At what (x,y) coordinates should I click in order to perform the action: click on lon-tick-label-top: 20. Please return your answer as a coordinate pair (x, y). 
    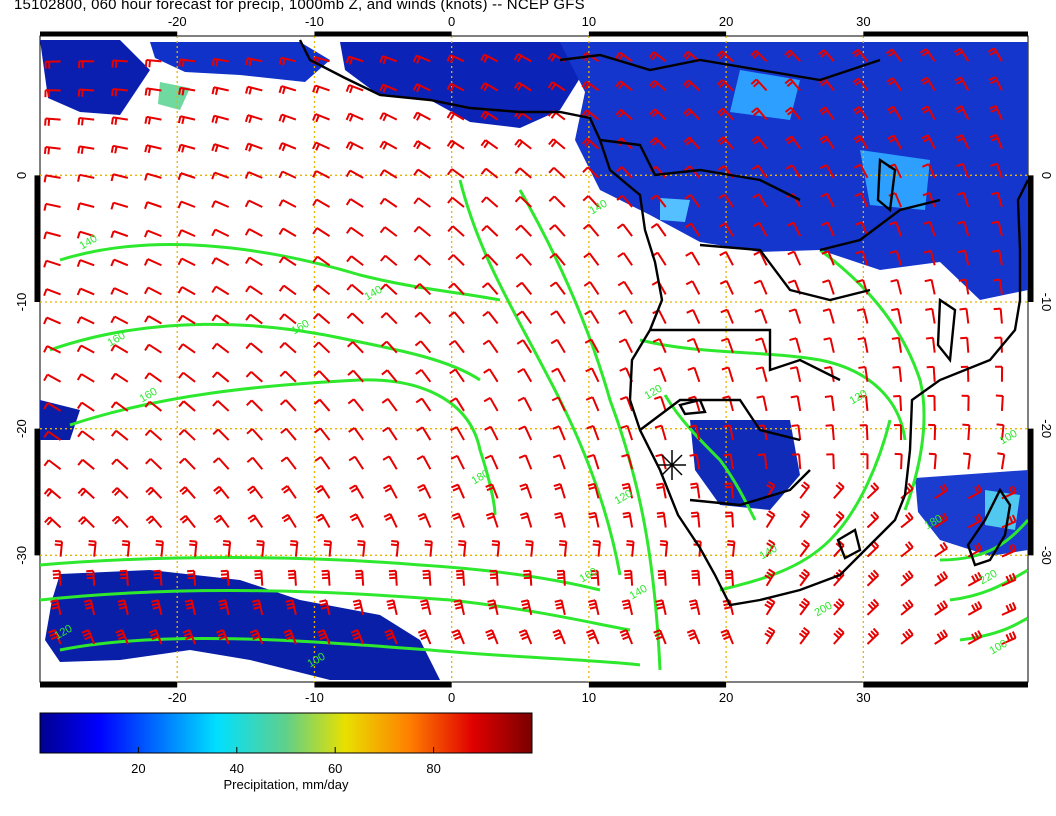
    Looking at the image, I should click on (726, 21).